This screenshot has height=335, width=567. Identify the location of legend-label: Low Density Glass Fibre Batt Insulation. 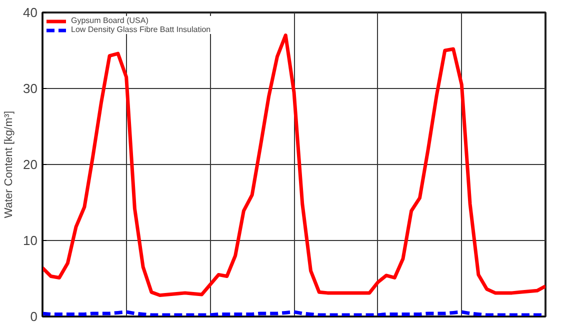
(141, 29).